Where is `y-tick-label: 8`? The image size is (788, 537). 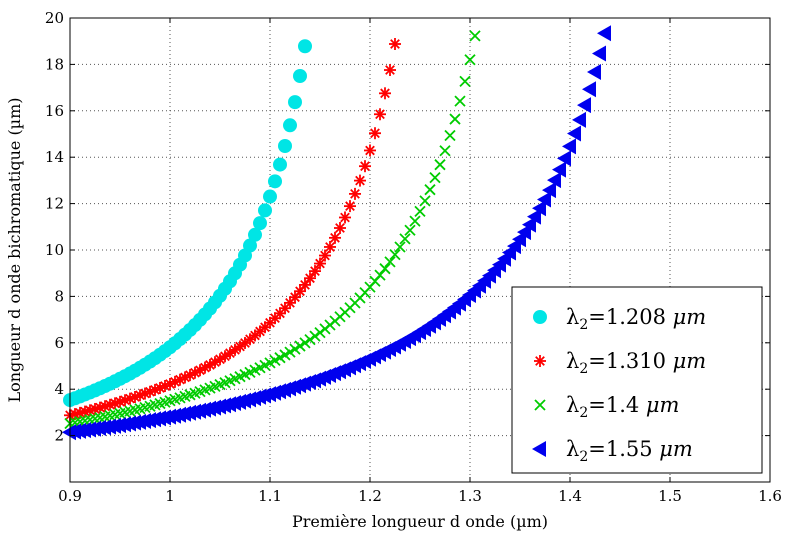 y-tick-label: 8 is located at coordinates (59, 296).